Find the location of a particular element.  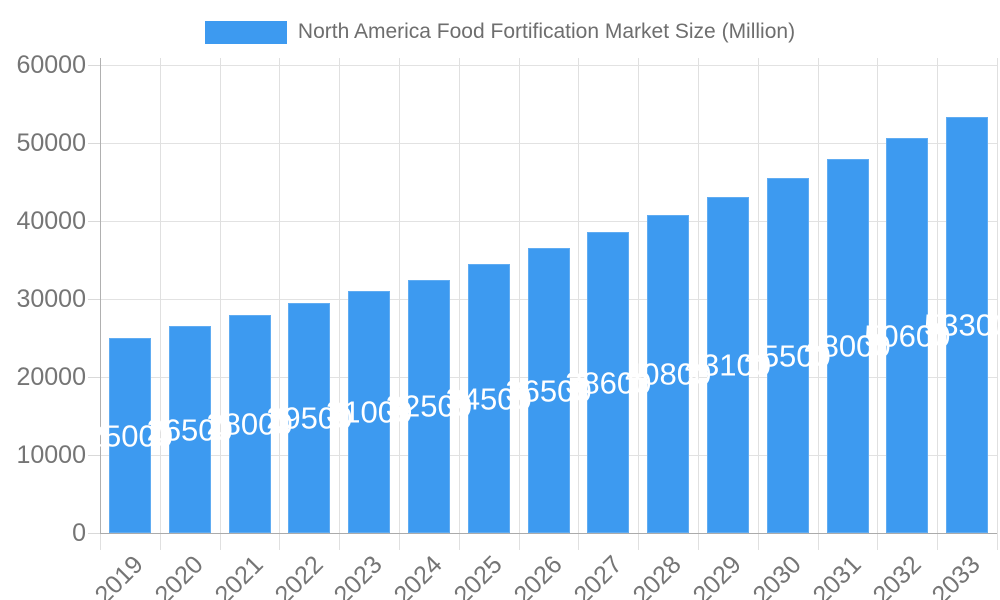

bar-value-label: 28000 is located at coordinates (249, 424).